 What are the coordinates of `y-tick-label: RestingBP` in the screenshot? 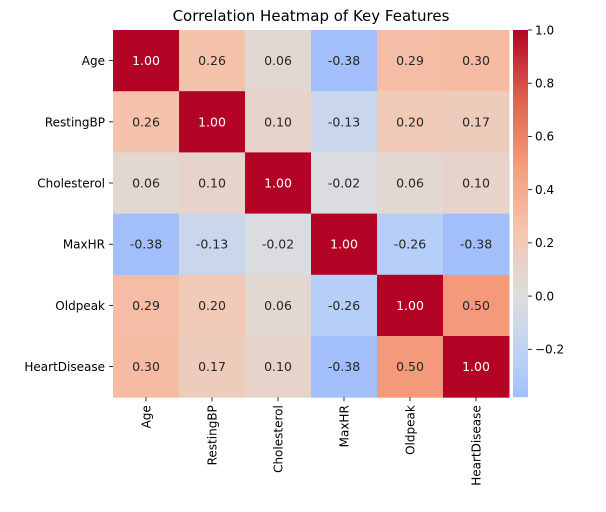 It's located at (75, 122).